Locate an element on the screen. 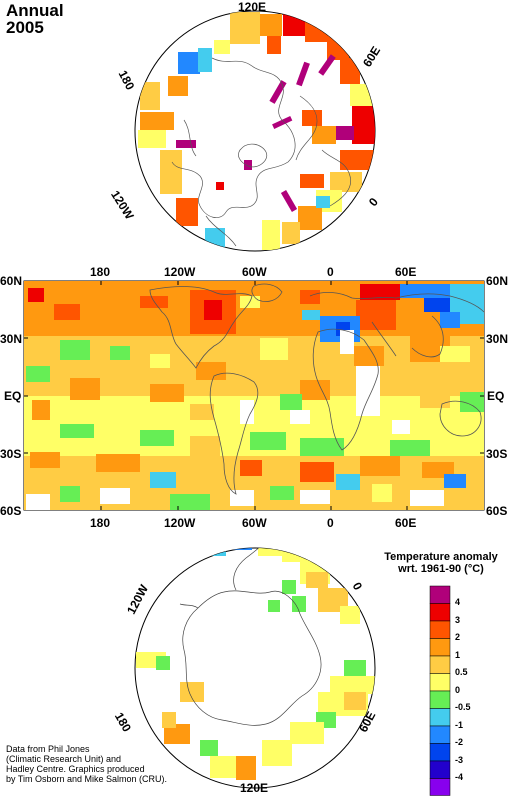 The height and width of the screenshot is (796, 509). legend-title: Temperature anomaly wrt. 1961-90 (°C) is located at coordinates (441, 563).